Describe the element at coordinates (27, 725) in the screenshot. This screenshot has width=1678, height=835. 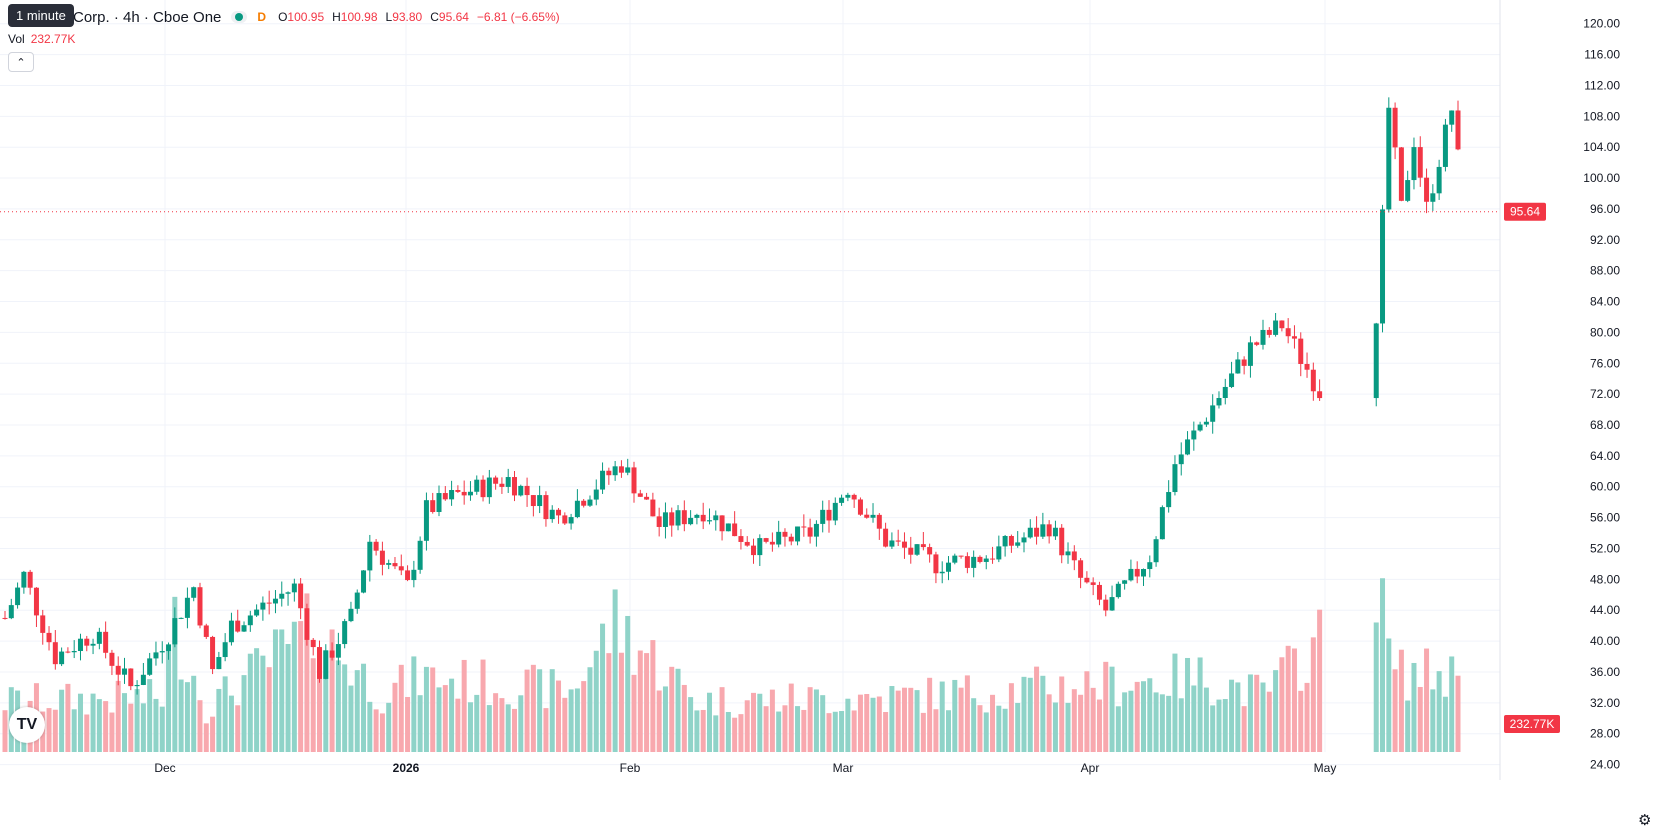
I see `tradingview-logo-icon: TV` at that location.